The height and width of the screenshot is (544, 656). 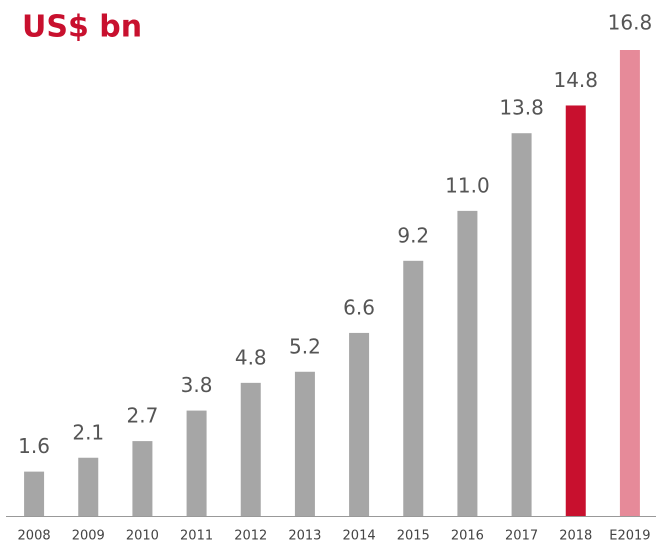 What do you see at coordinates (413, 235) in the screenshot?
I see `data-label: 9.2` at bounding box center [413, 235].